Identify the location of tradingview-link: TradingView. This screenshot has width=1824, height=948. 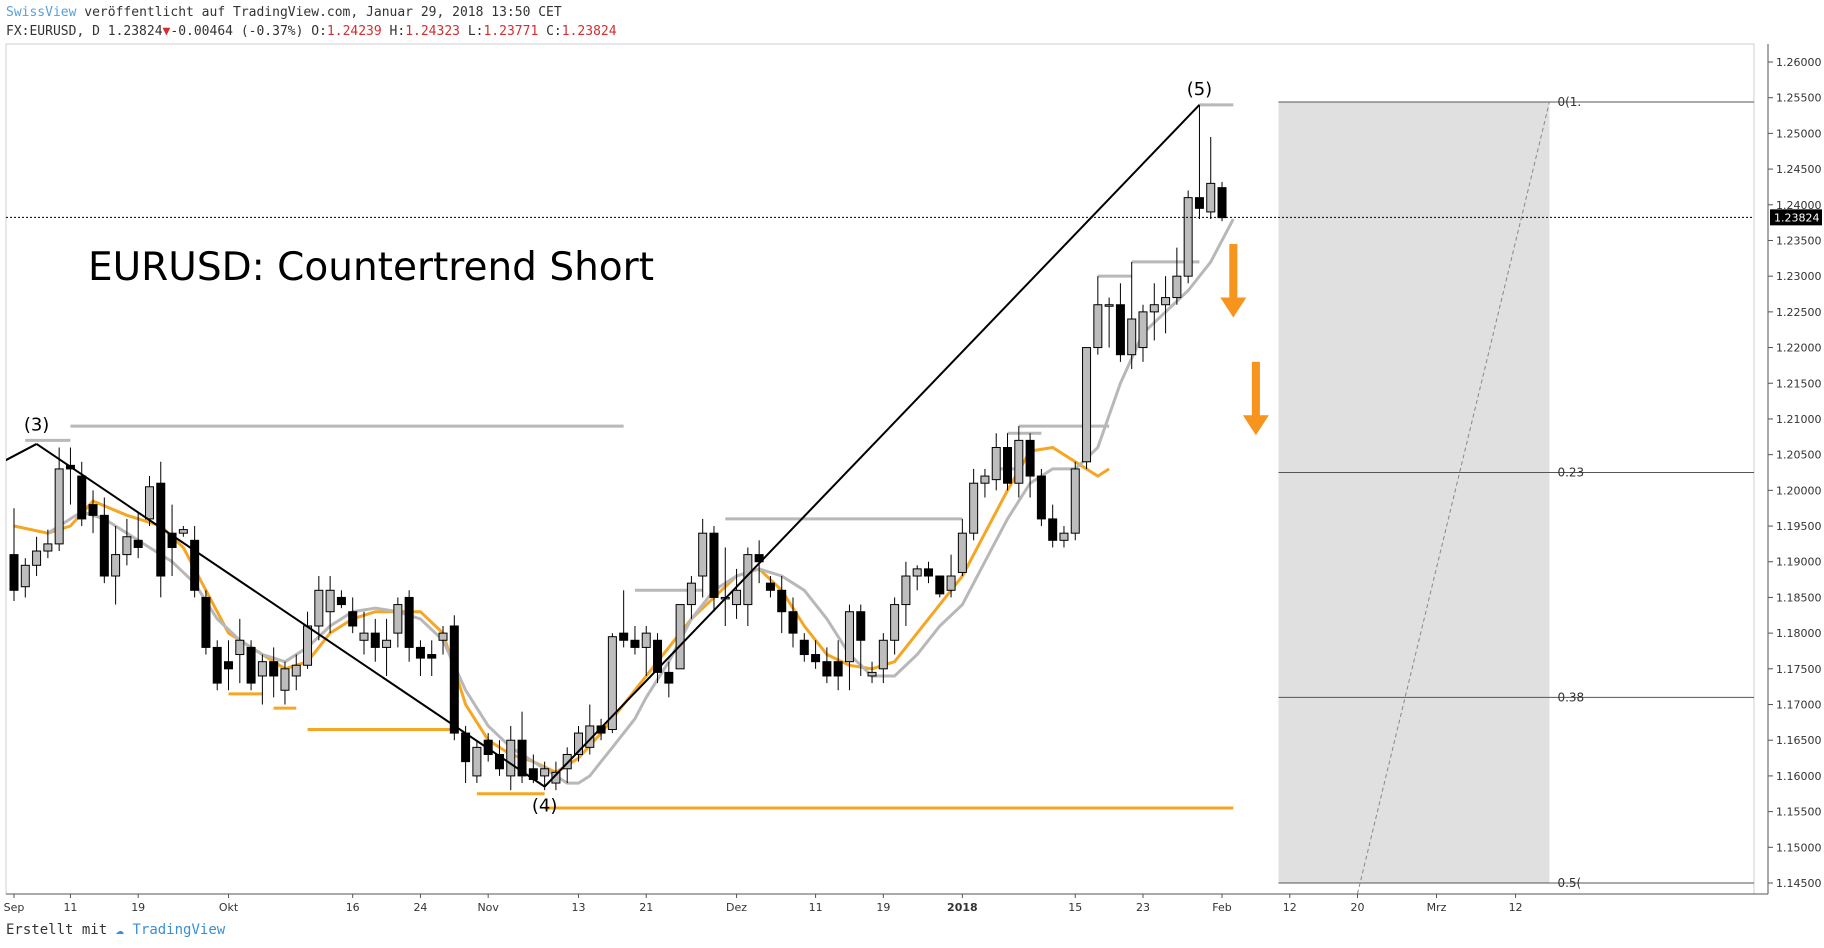
(179, 930).